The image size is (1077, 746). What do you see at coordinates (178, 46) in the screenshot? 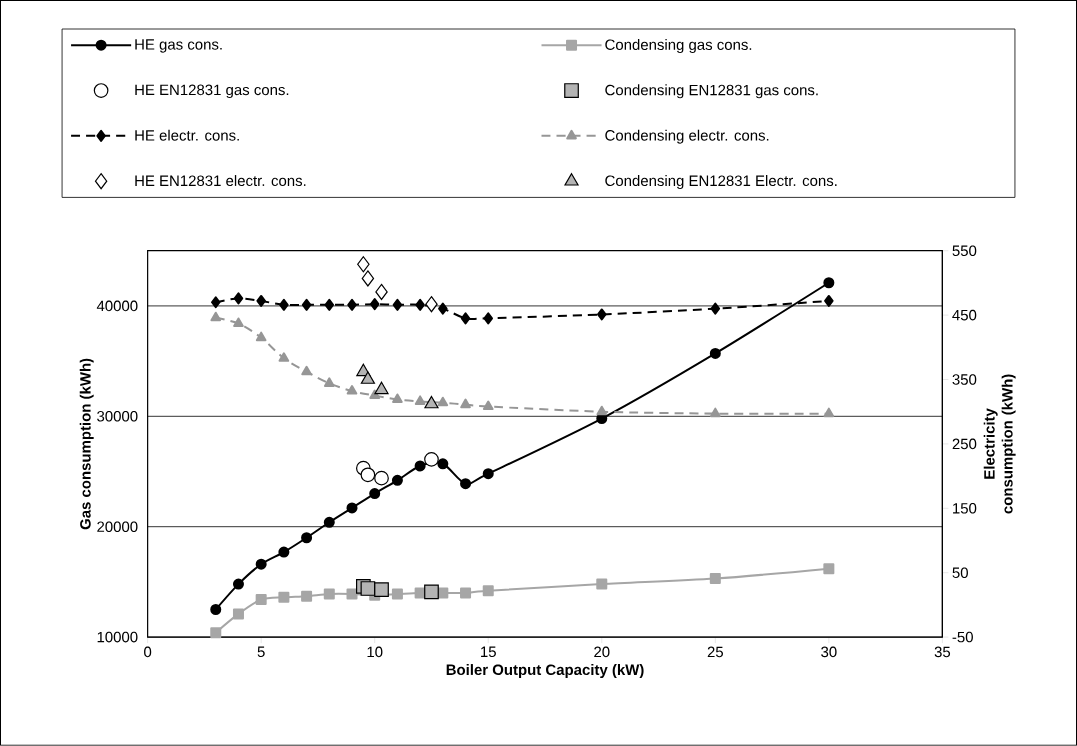
I see `legend-label: HE gas cons.` at bounding box center [178, 46].